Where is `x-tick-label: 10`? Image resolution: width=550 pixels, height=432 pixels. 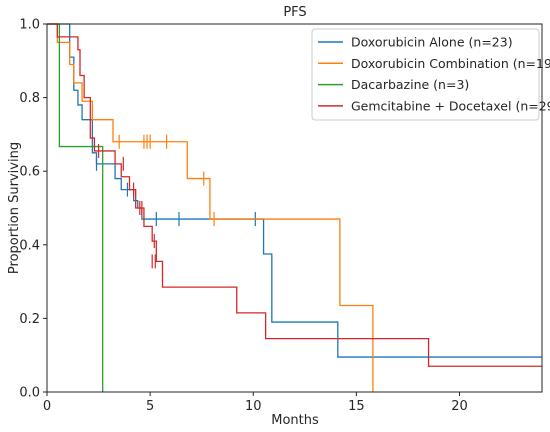
x-tick-label: 10 is located at coordinates (253, 406).